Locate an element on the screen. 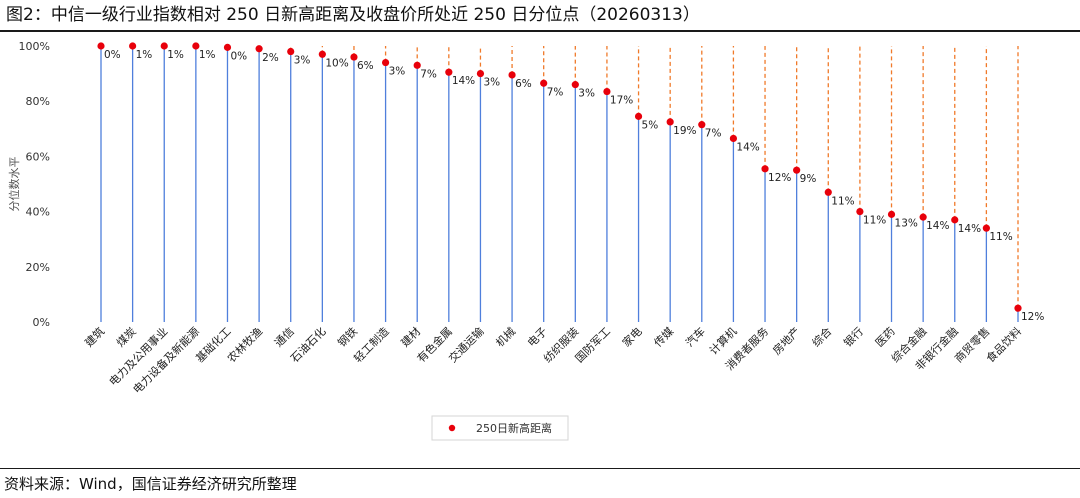 The height and width of the screenshot is (498, 1080). category-label: 轻工制造 is located at coordinates (371, 344).